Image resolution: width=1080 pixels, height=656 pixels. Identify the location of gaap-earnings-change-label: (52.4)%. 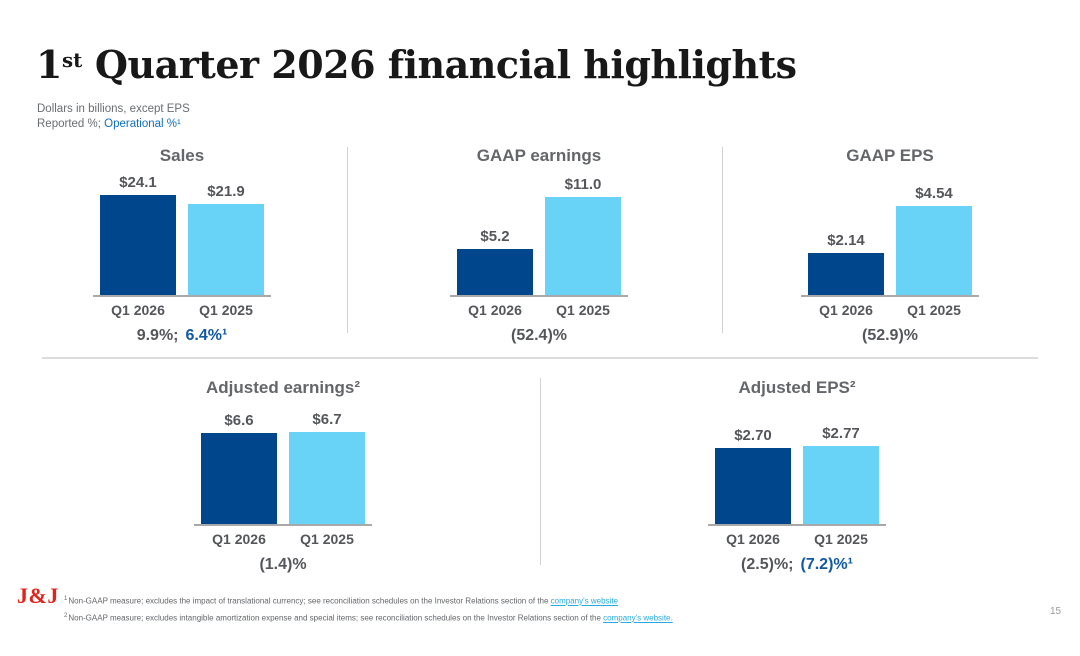
(539, 336).